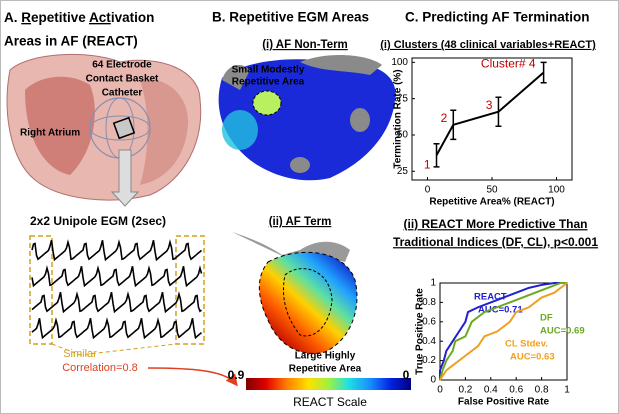  What do you see at coordinates (444, 118) in the screenshot?
I see `point-label: 2` at bounding box center [444, 118].